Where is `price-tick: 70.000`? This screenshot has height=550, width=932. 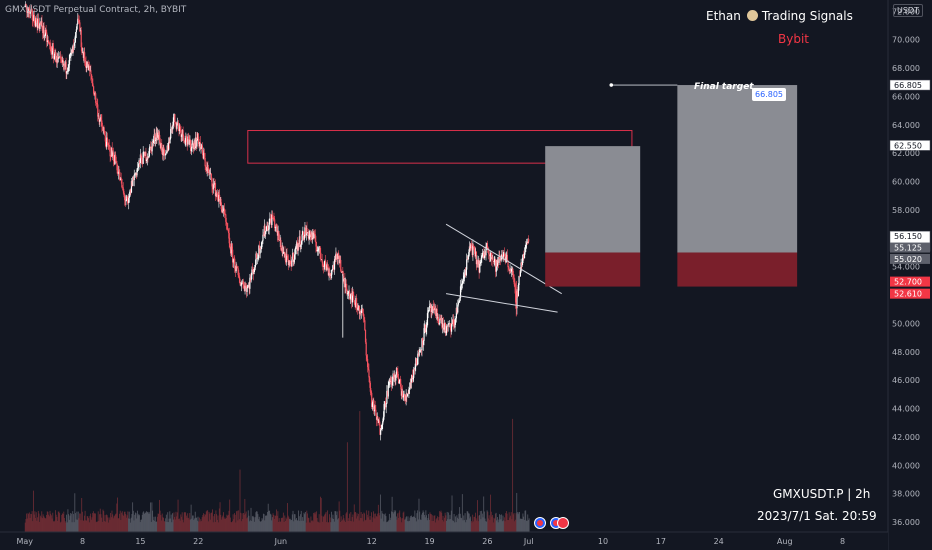
price-tick: 70.000 is located at coordinates (906, 40).